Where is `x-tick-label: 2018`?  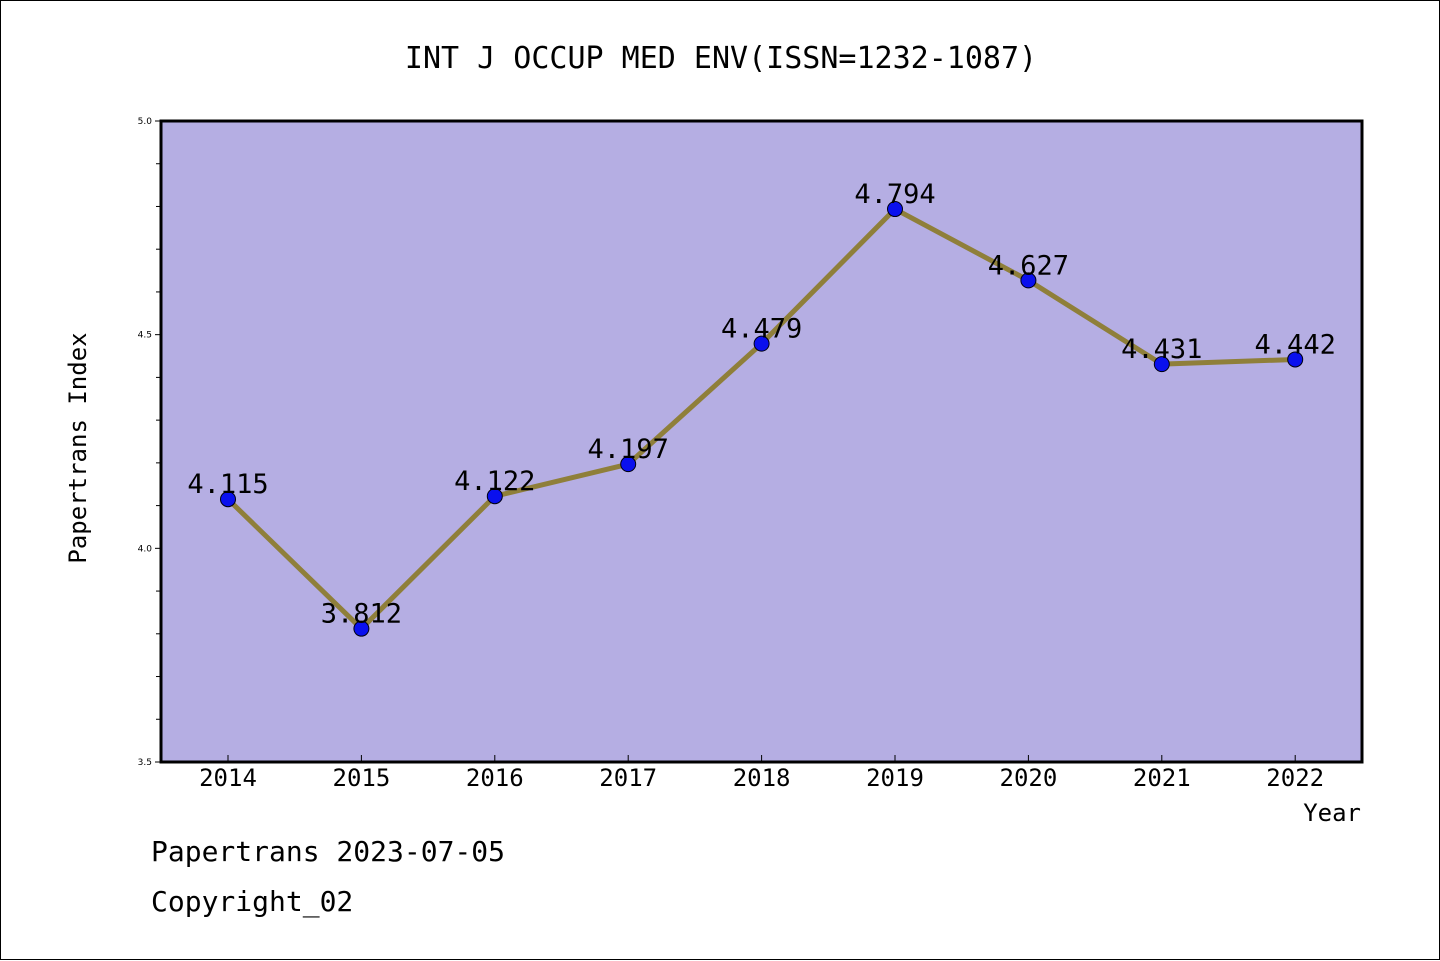
x-tick-label: 2018 is located at coordinates (762, 778).